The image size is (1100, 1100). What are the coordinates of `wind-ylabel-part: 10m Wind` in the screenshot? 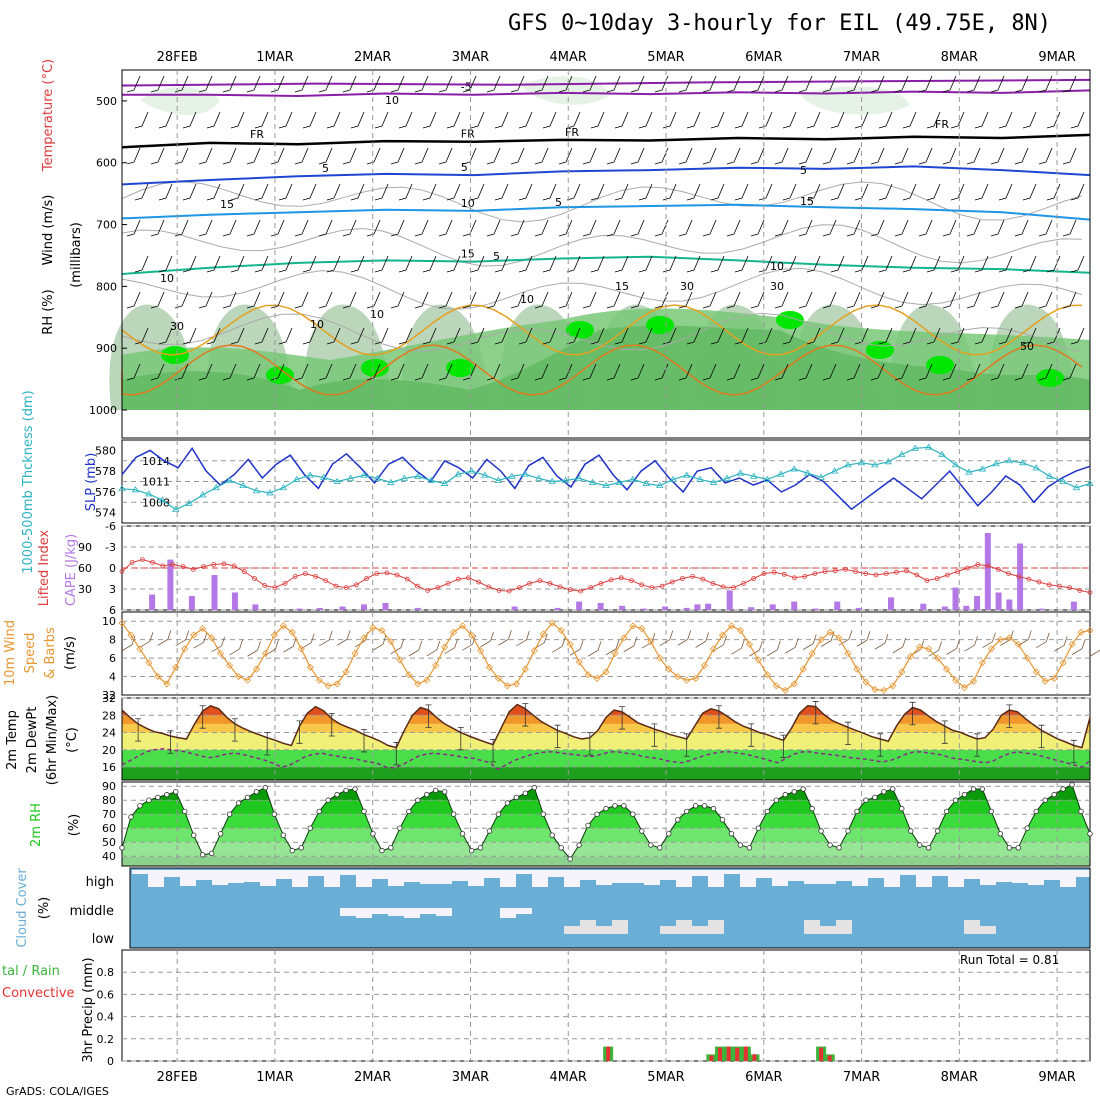 It's located at (10, 653).